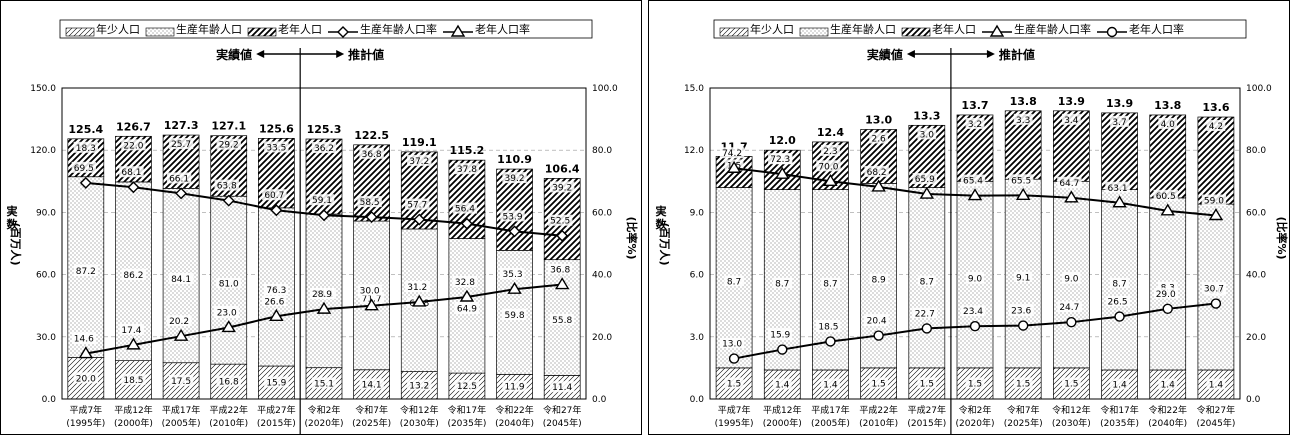 This screenshot has width=1290, height=435. I want to click on y-tick-label: 9.0, so click(697, 213).